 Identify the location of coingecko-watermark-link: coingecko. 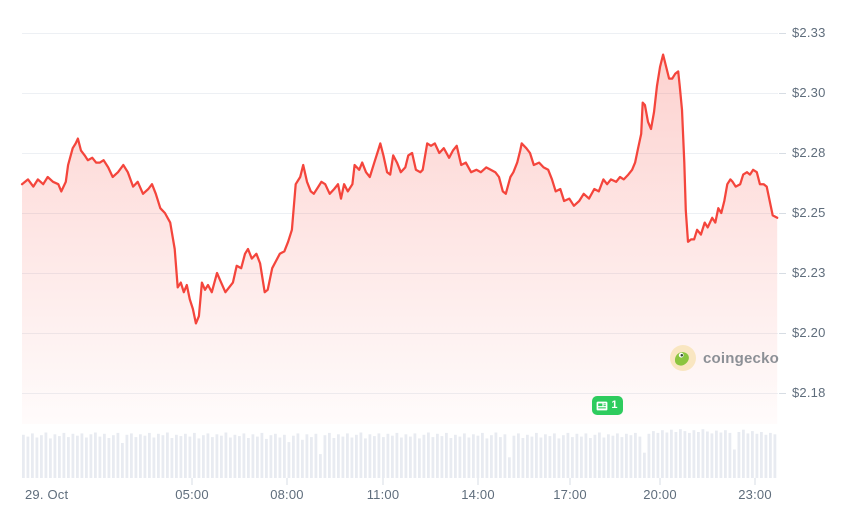
(724, 358).